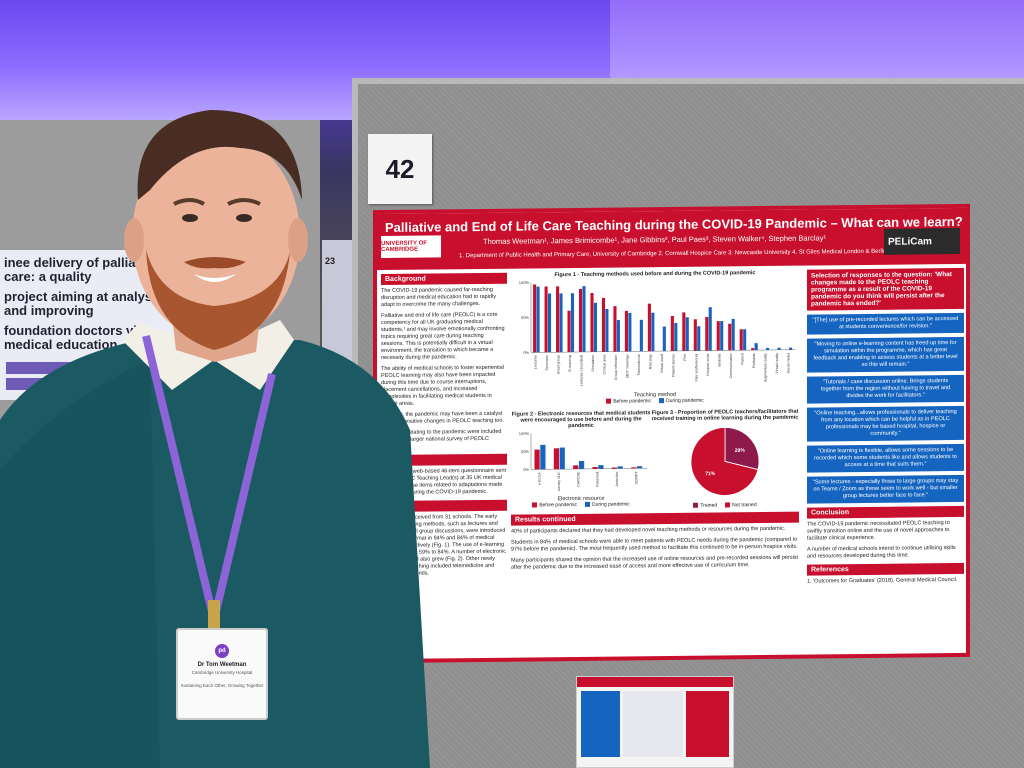  Describe the element at coordinates (582, 370) in the screenshot. I see `x-tick-label: Lectures (recorded)` at that location.